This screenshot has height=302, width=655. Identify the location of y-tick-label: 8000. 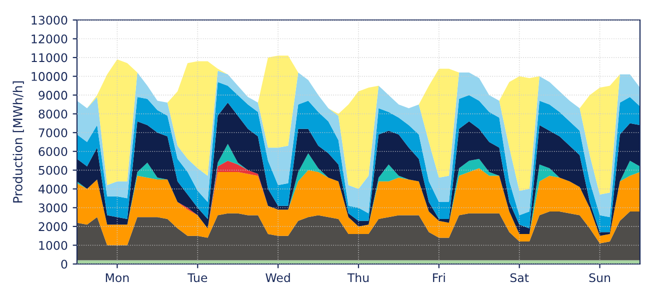
(53, 114).